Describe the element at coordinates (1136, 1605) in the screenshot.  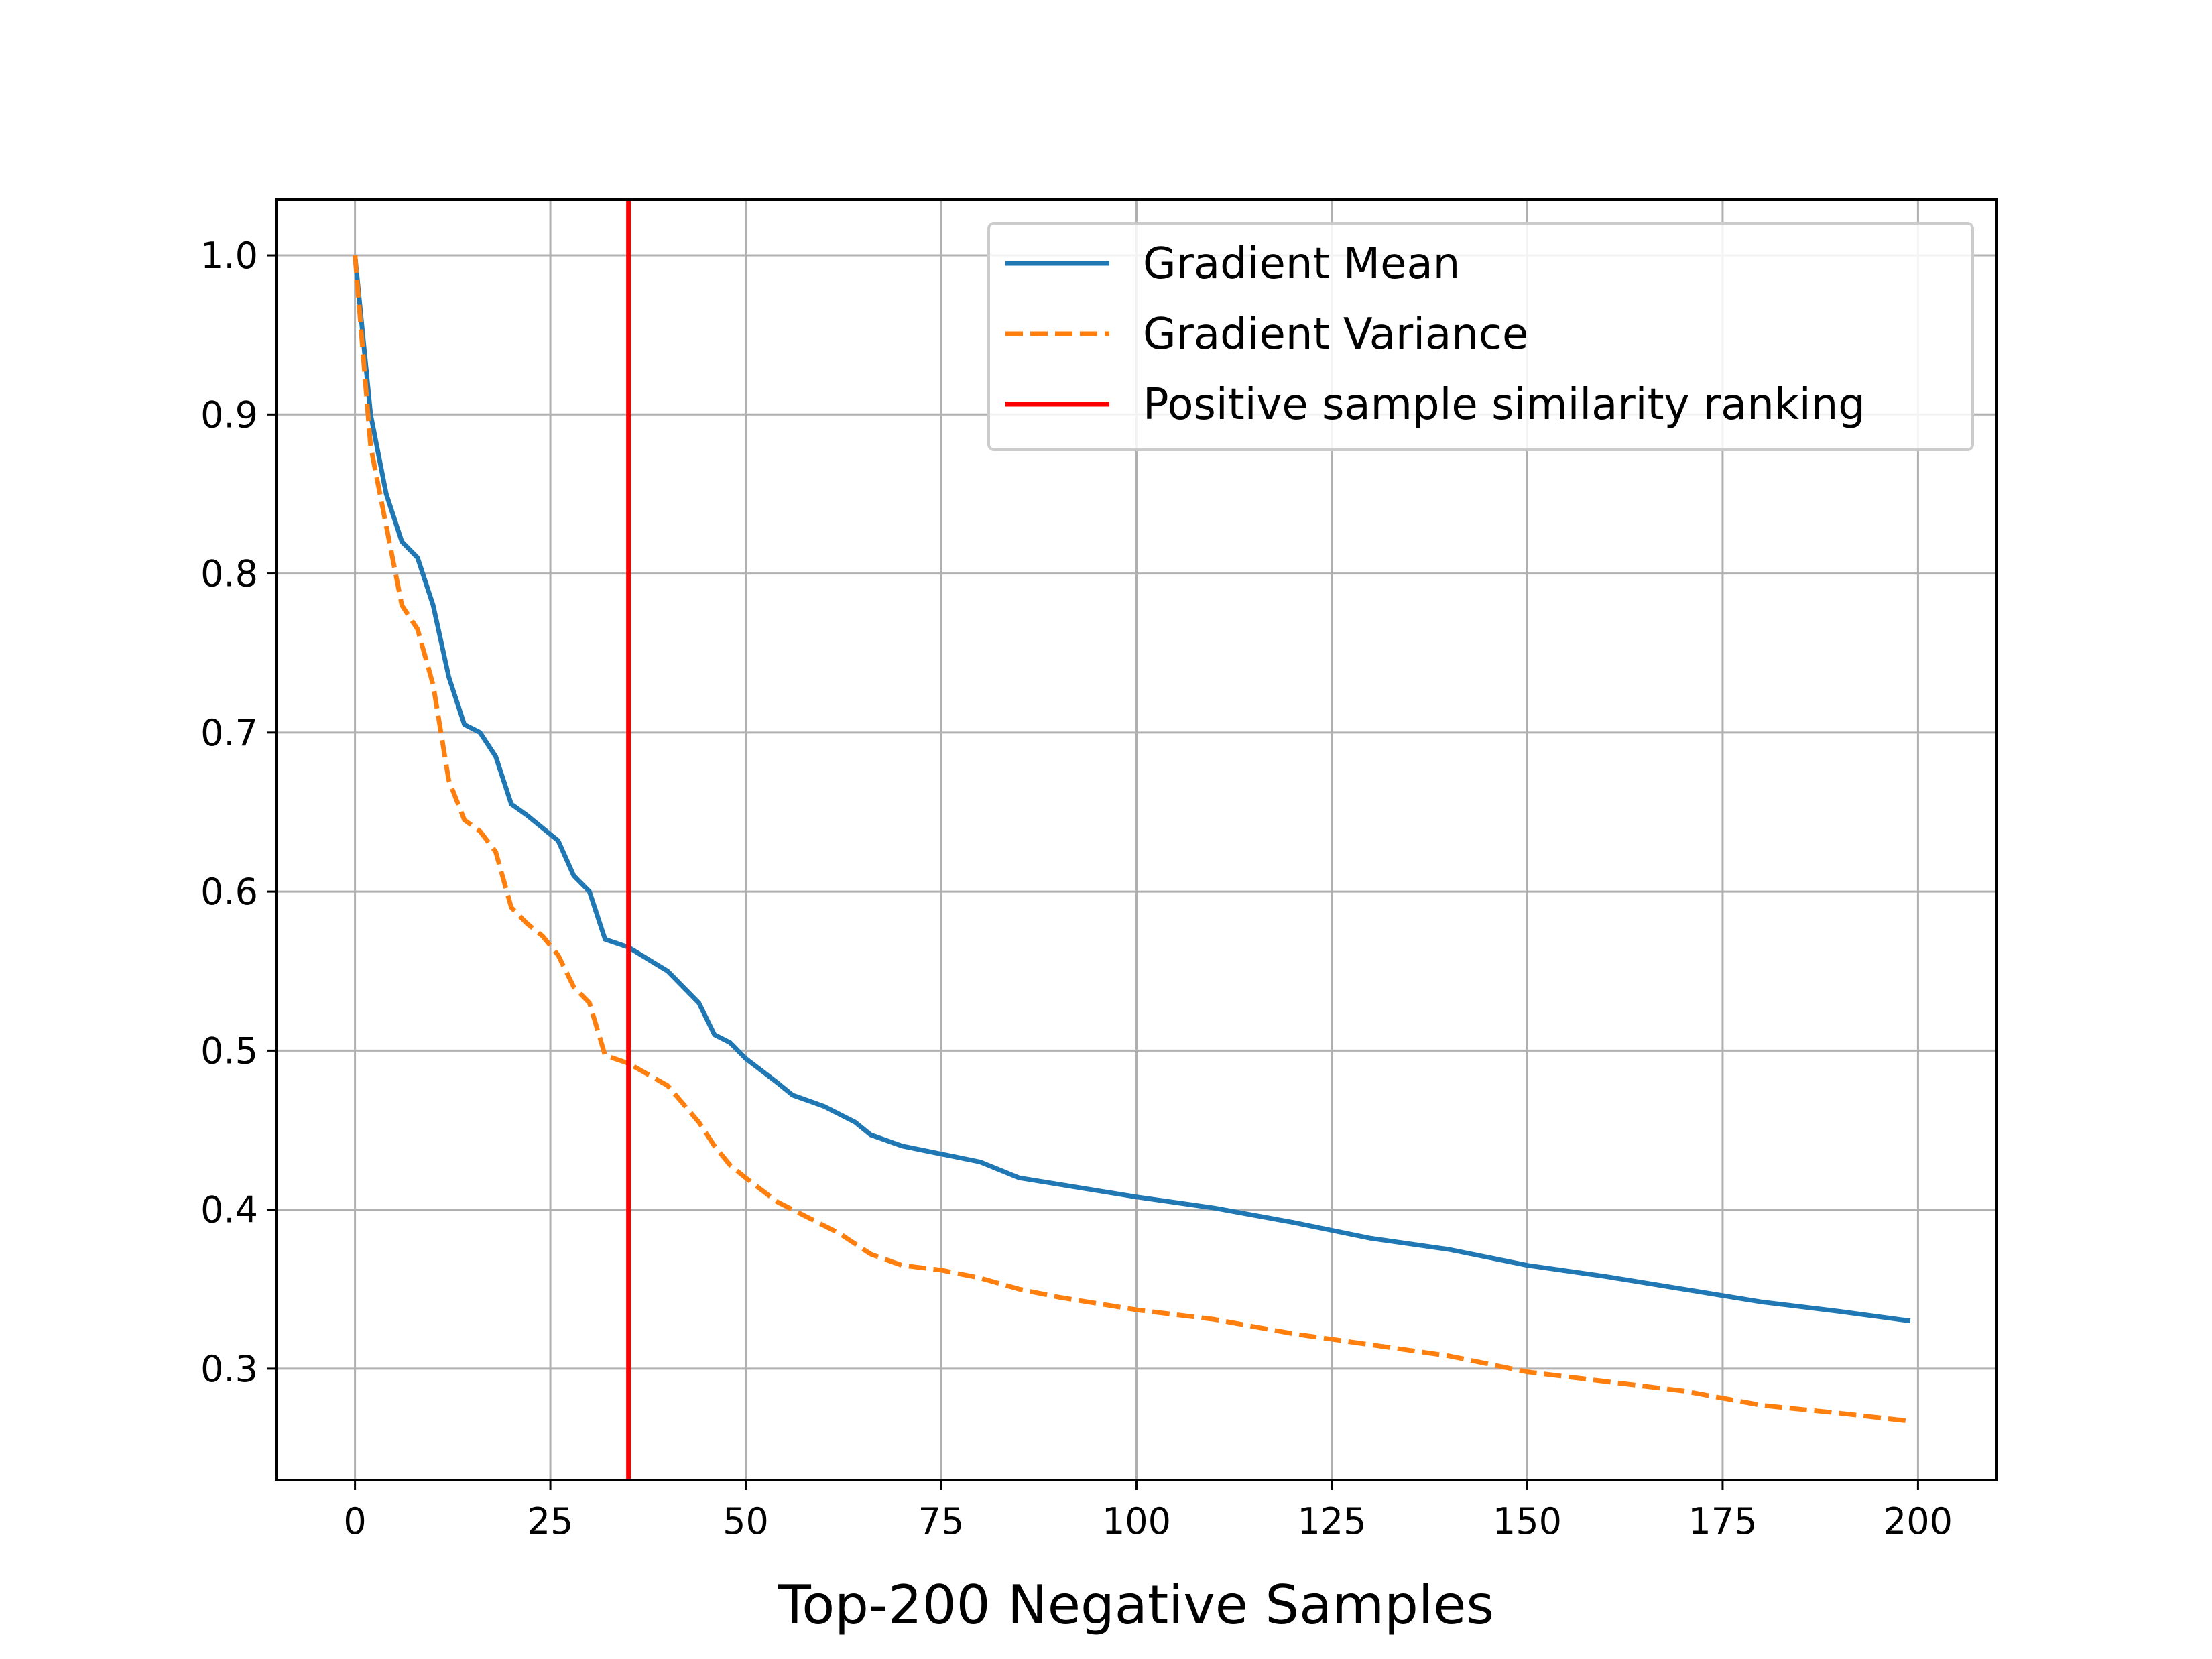
I see `x-axis-label: Top-200 Negative Samples` at that location.